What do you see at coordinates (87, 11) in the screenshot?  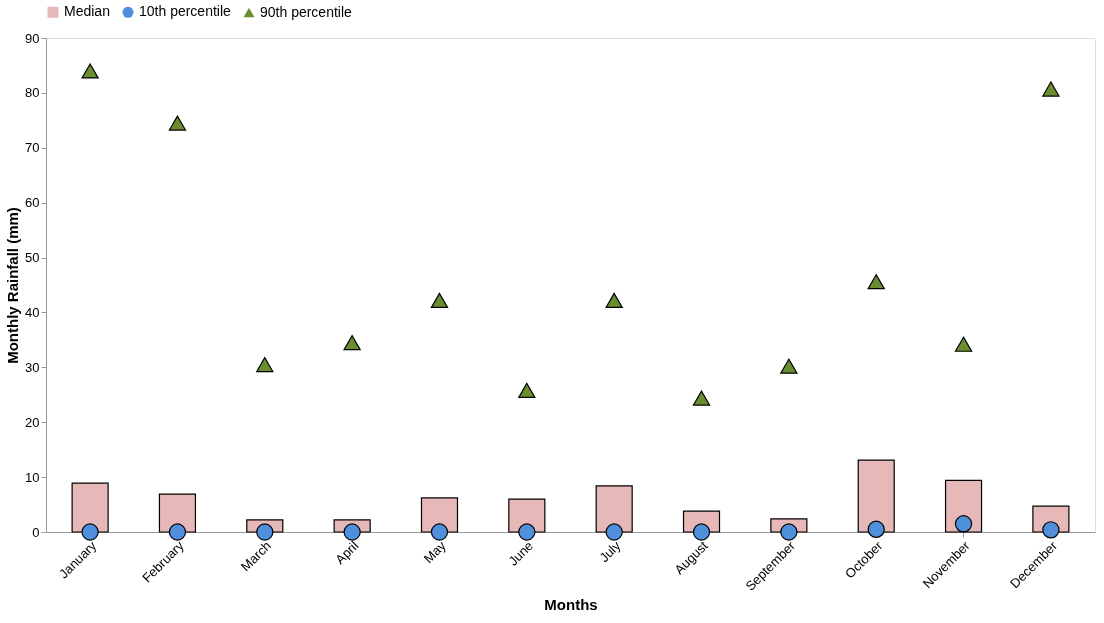 I see `legend-label: Median` at bounding box center [87, 11].